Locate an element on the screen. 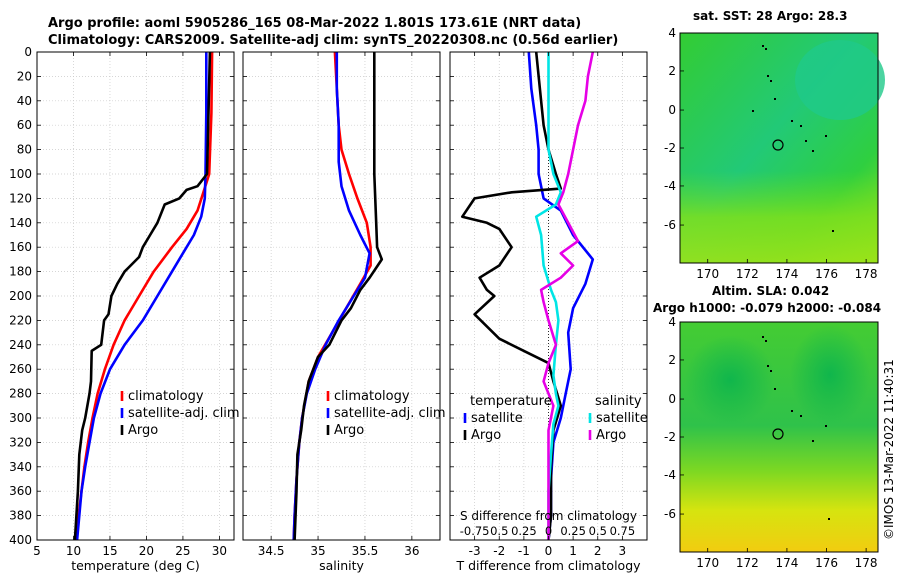  sst-map-islands is located at coordinates (793, 138).